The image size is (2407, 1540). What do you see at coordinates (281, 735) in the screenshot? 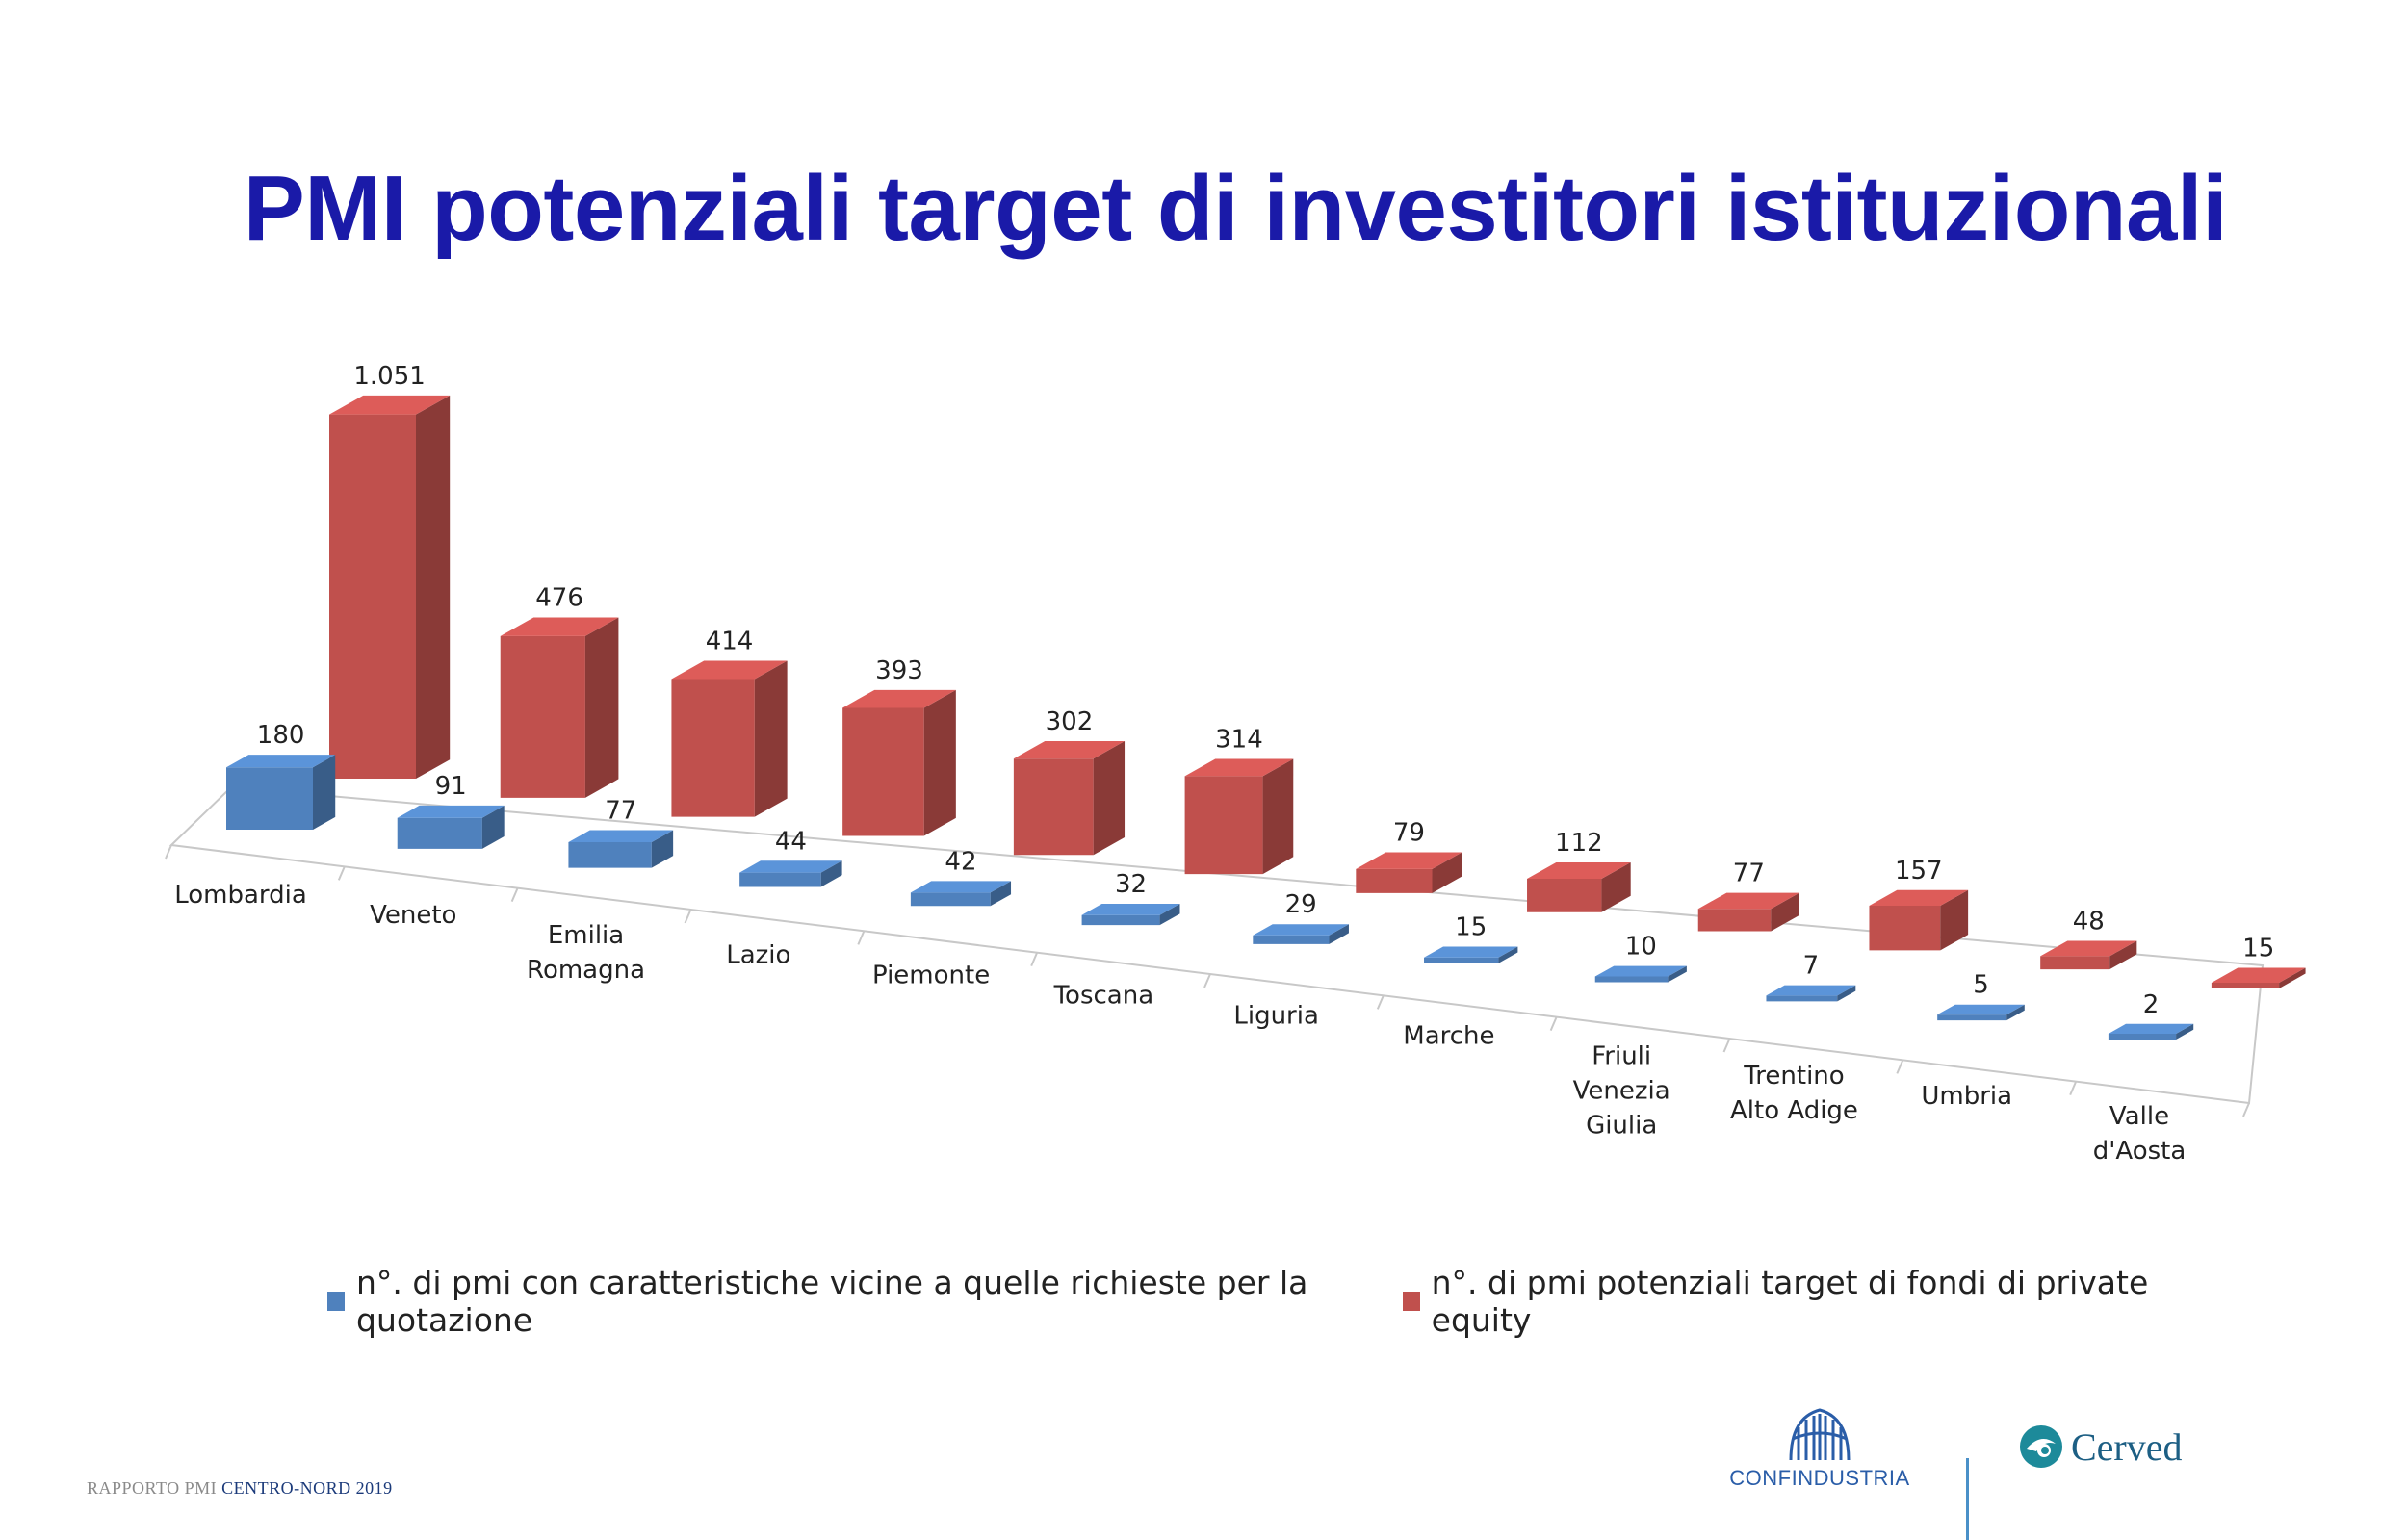
I see `value-label-series1-0: 180` at bounding box center [281, 735].